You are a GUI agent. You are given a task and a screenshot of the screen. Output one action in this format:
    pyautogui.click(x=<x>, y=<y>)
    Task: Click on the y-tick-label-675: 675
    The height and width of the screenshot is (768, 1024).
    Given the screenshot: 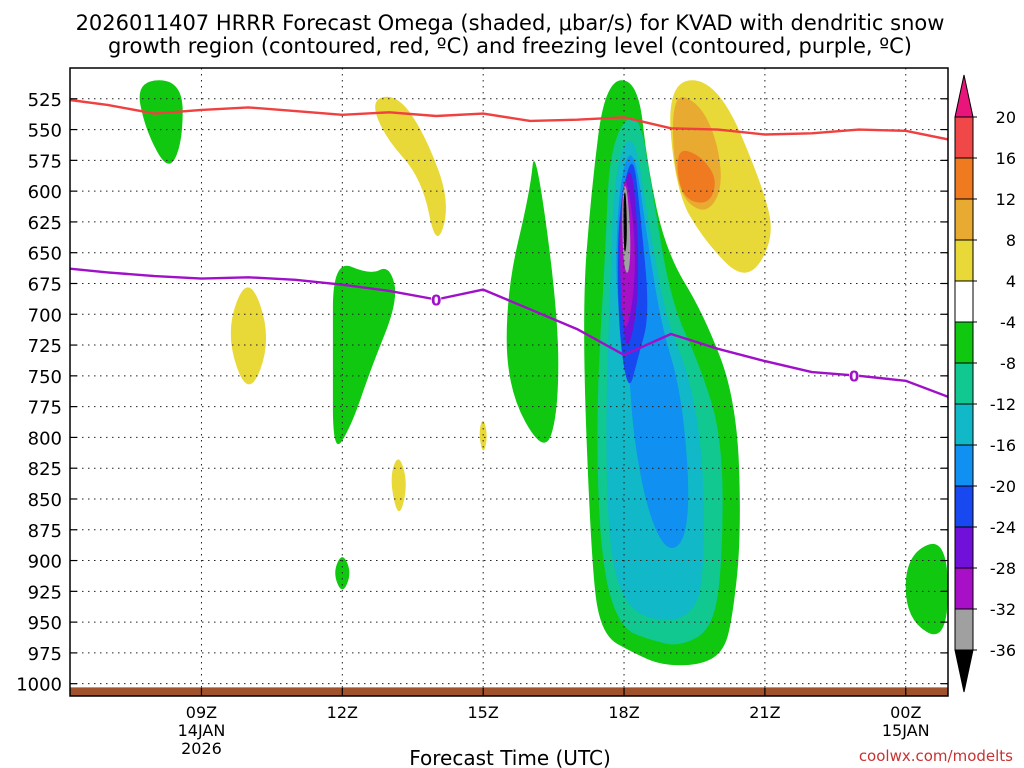 What is the action you would take?
    pyautogui.click(x=45, y=284)
    